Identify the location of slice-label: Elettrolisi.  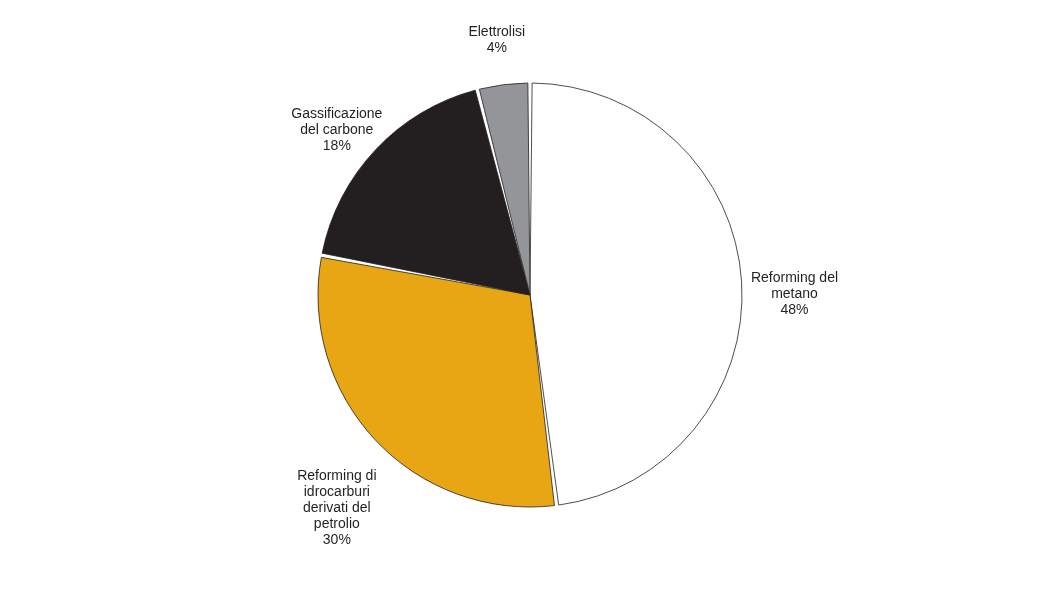
(497, 31).